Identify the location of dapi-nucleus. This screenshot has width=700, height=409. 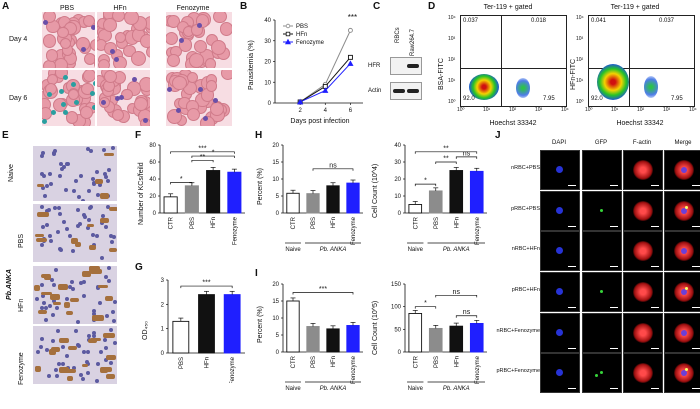
(559, 332).